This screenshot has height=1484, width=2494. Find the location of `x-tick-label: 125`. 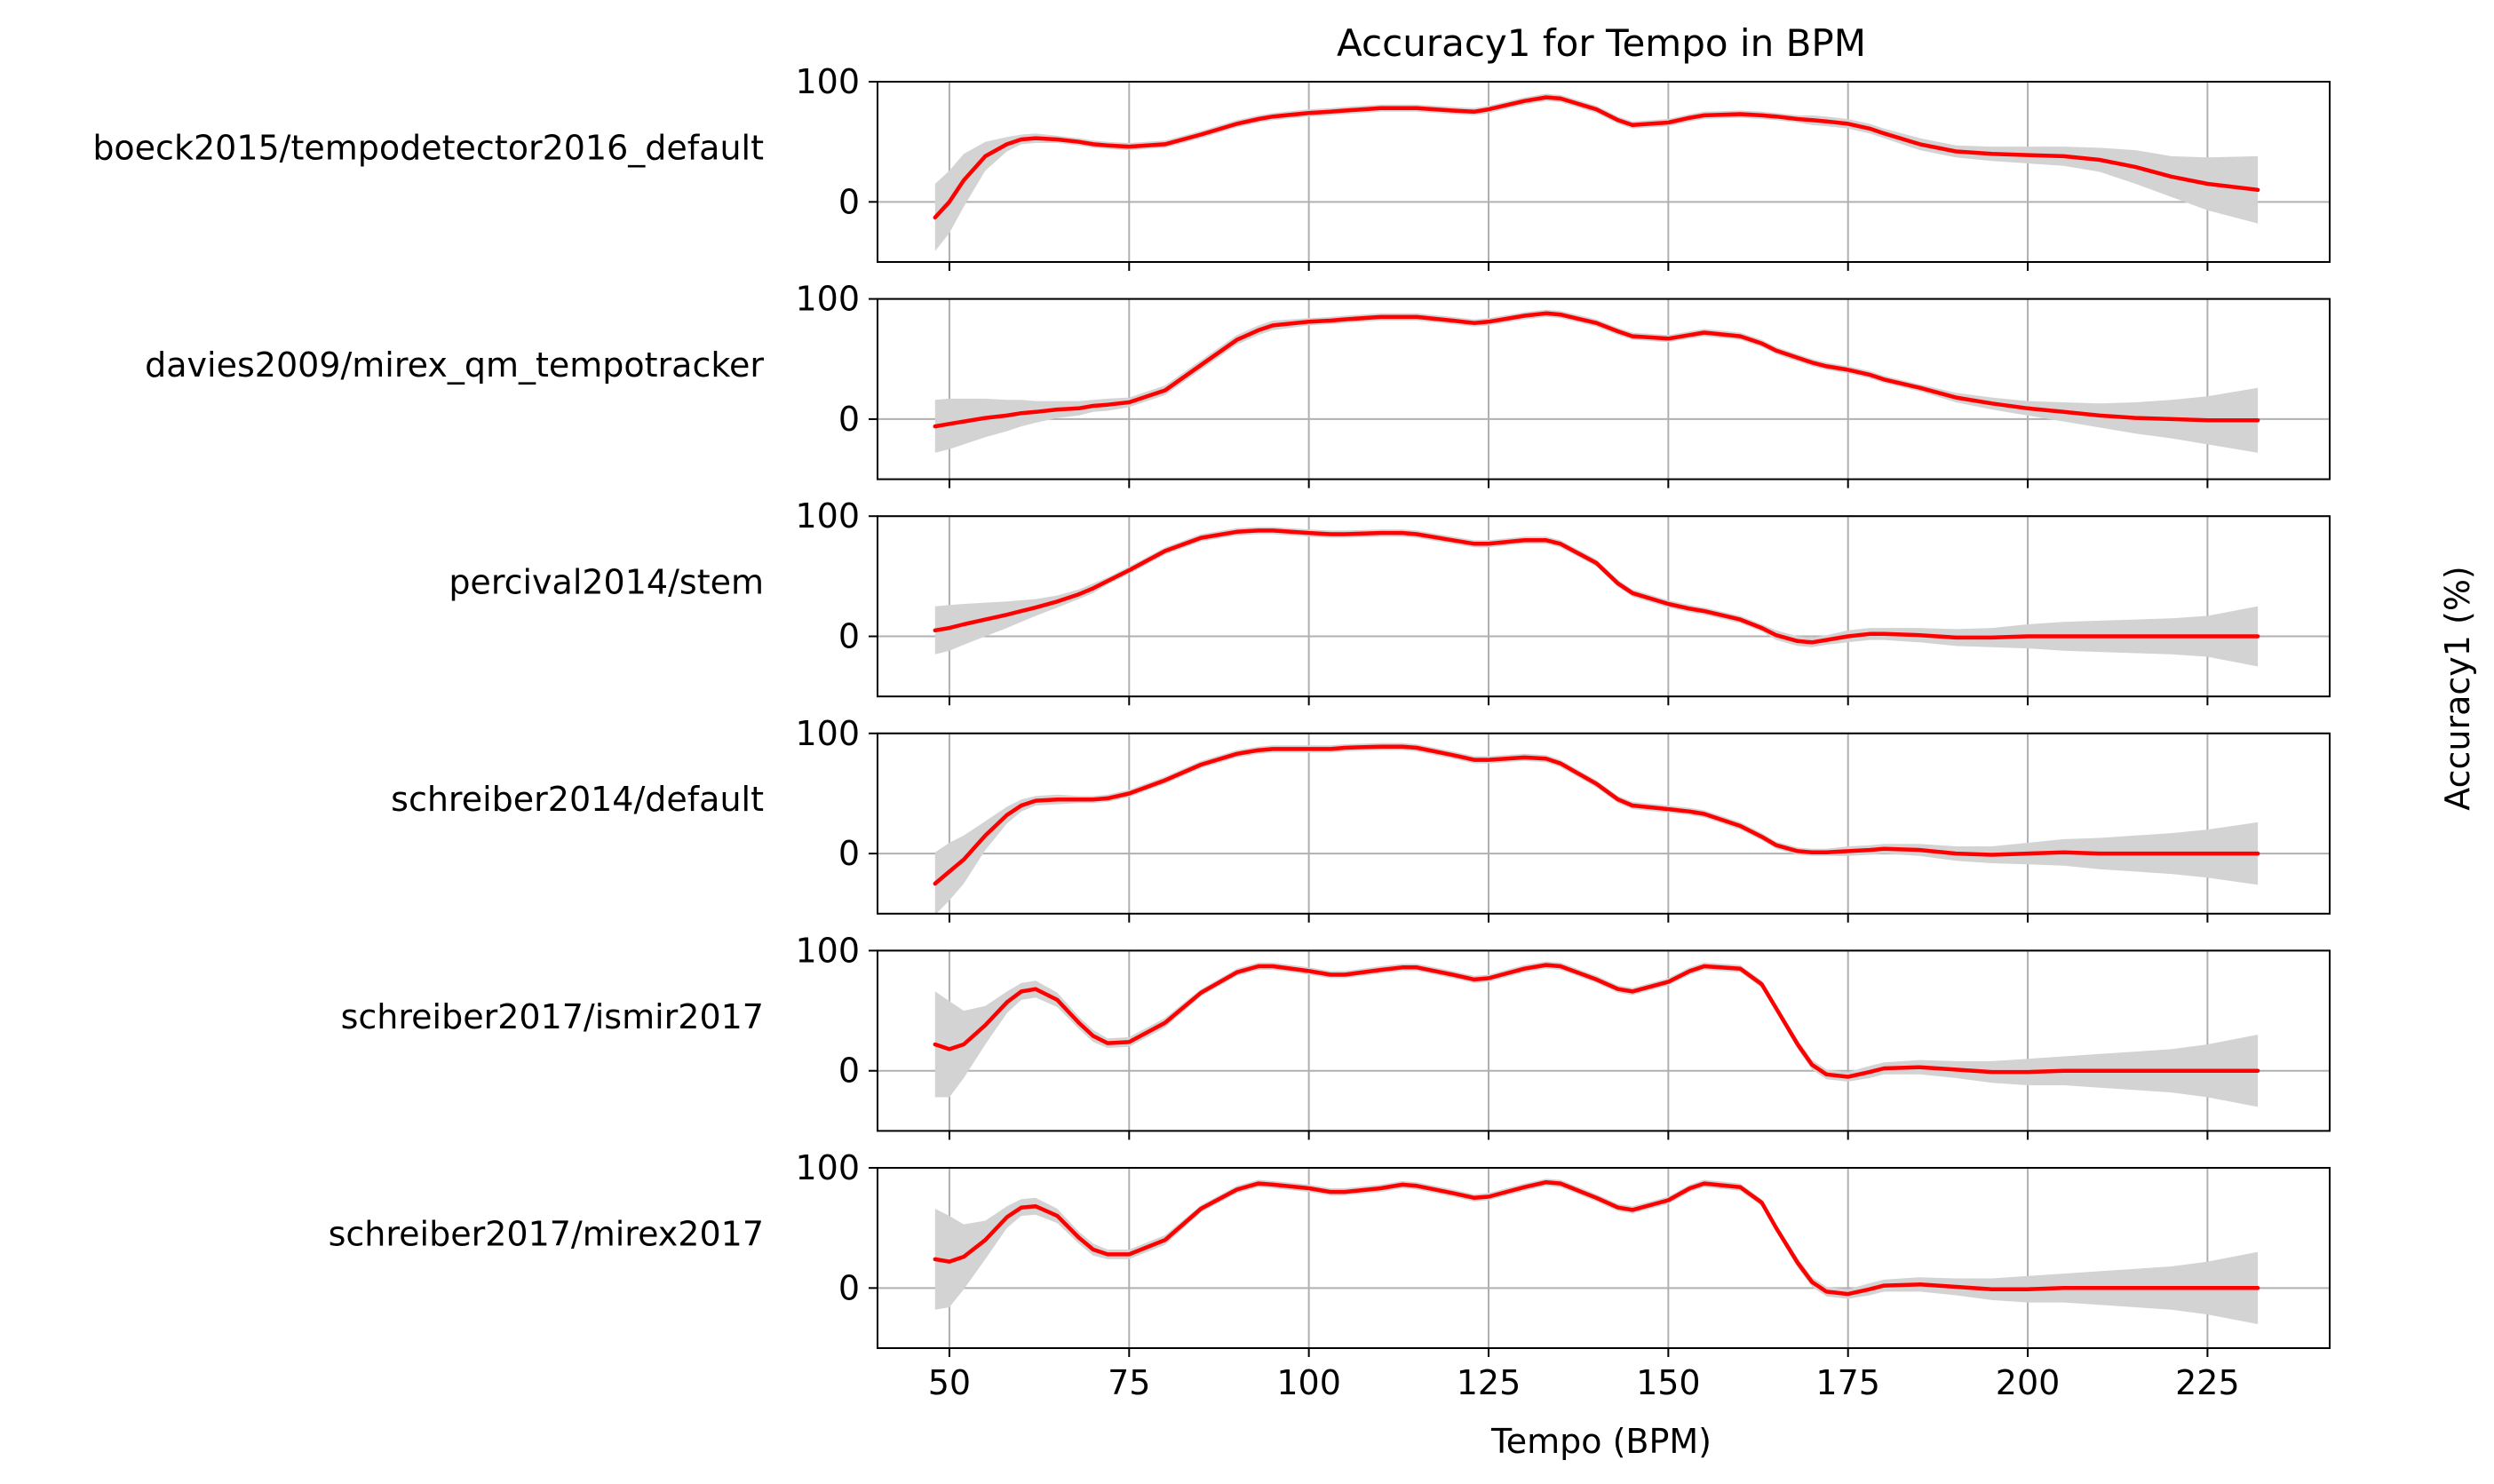

x-tick-label: 125 is located at coordinates (1489, 1382).